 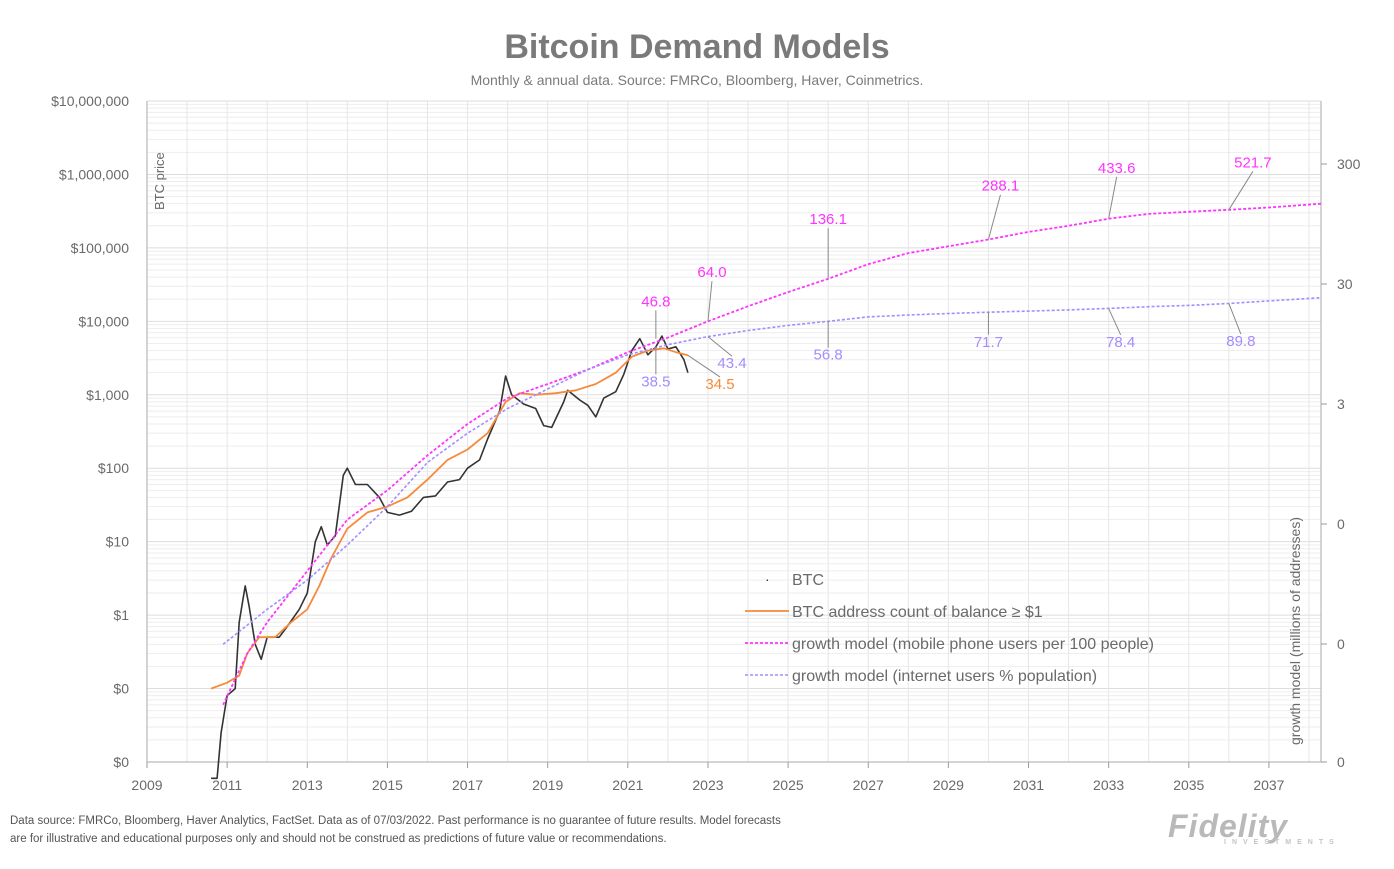 What do you see at coordinates (547, 785) in the screenshot?
I see `x-tick-label: 2019` at bounding box center [547, 785].